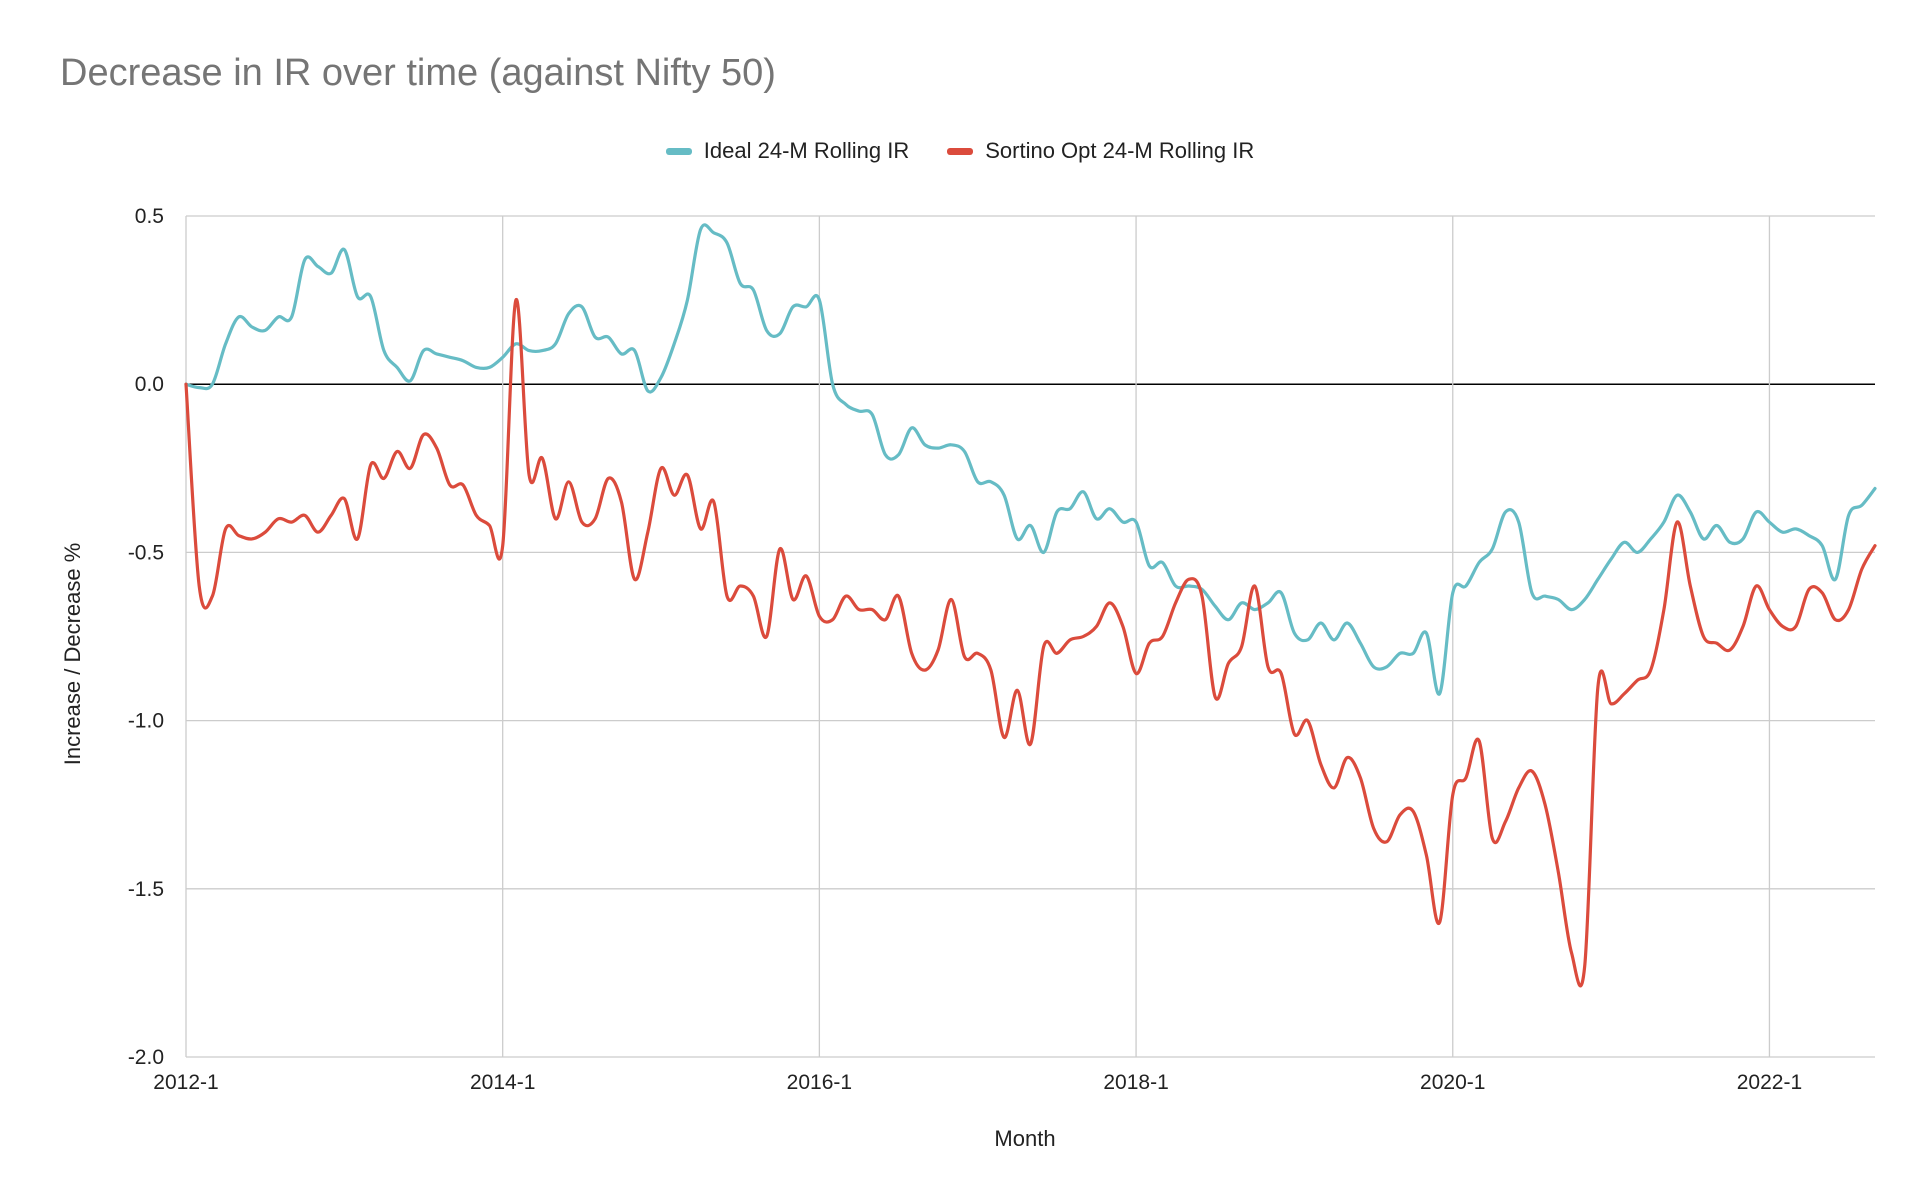 Image resolution: width=1920 pixels, height=1204 pixels. What do you see at coordinates (72, 654) in the screenshot?
I see `y-axis-title: Increase / Decrease %` at bounding box center [72, 654].